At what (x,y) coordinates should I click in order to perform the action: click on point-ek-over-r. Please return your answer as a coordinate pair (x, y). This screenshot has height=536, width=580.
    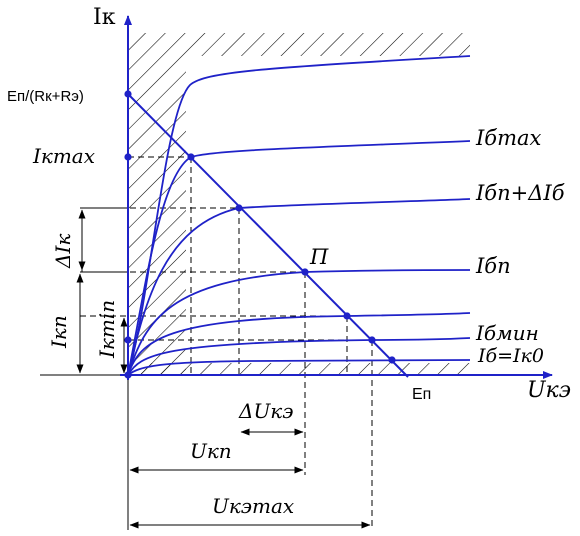
    Looking at the image, I should click on (128, 94).